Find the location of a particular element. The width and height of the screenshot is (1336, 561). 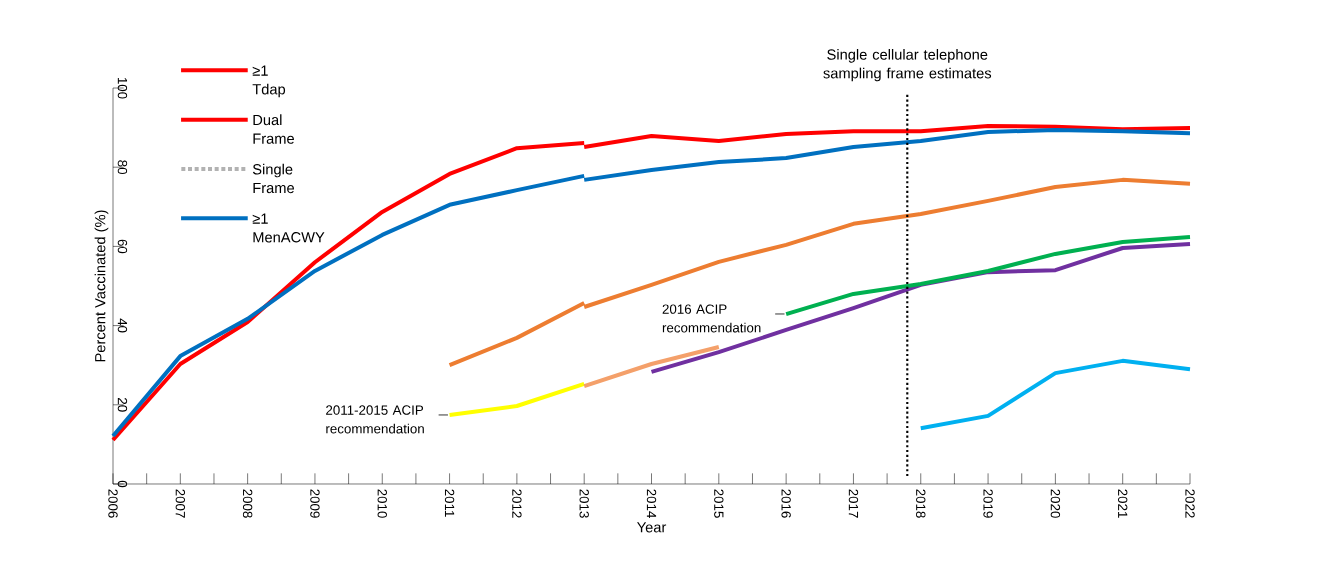

x-tick-label: 2009 is located at coordinates (315, 503).